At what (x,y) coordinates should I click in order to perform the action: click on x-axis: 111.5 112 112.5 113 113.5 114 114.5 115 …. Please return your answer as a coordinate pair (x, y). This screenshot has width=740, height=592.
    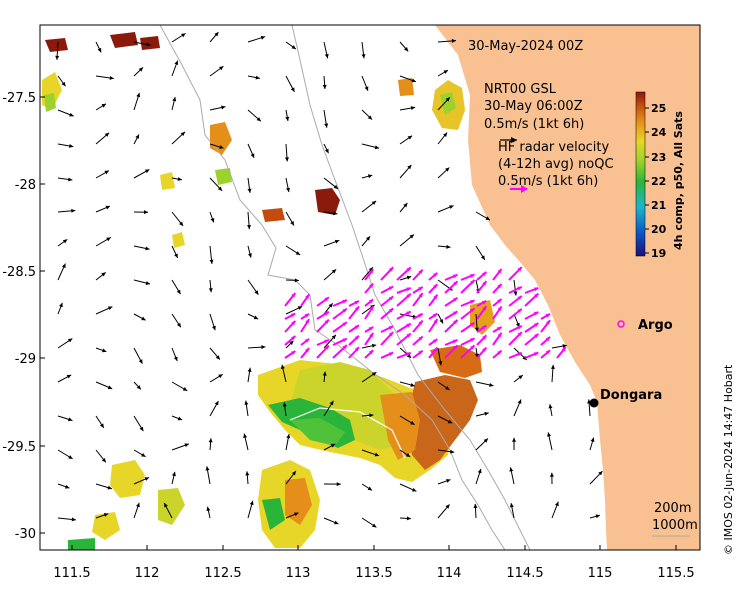
    Looking at the image, I should click on (374, 563).